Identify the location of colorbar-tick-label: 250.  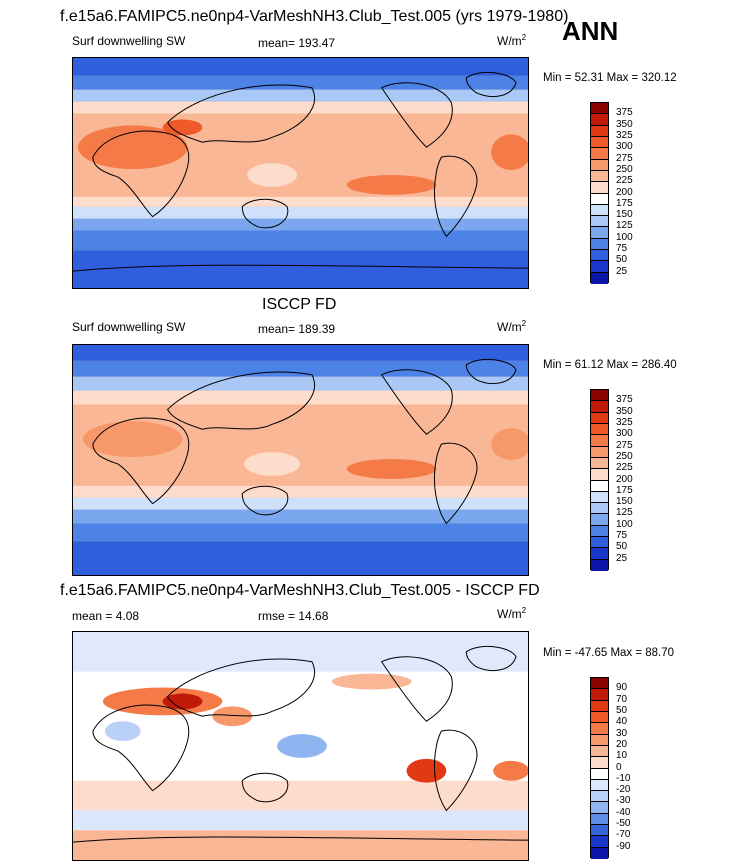
(624, 456).